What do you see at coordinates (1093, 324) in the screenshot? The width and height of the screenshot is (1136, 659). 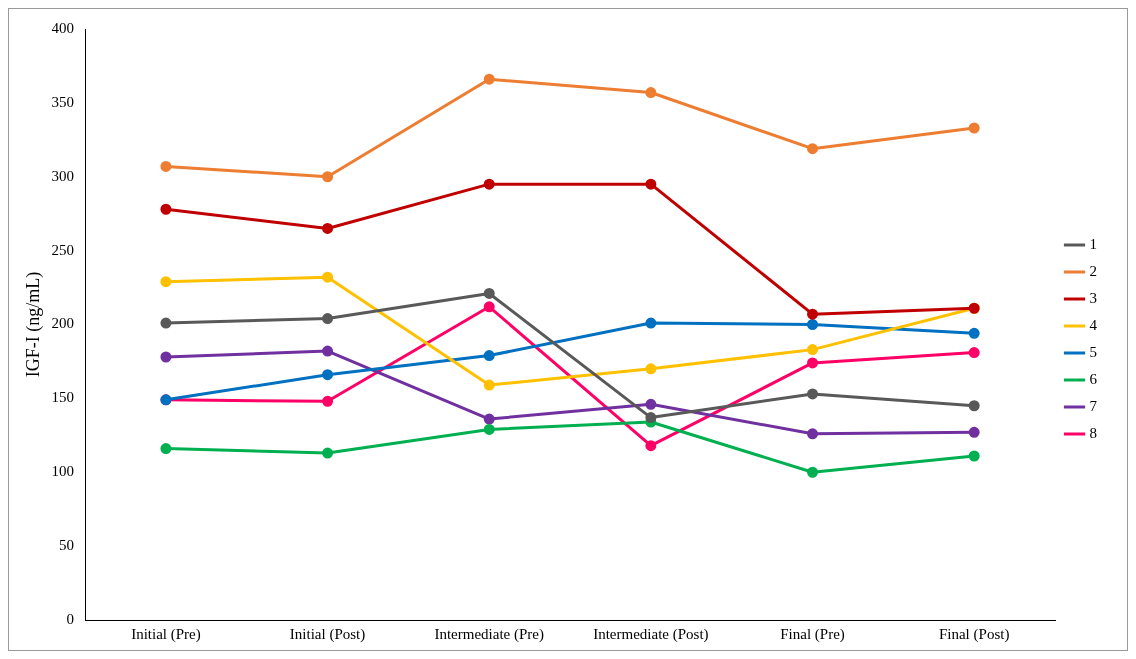 I see `legend-label: 4` at bounding box center [1093, 324].